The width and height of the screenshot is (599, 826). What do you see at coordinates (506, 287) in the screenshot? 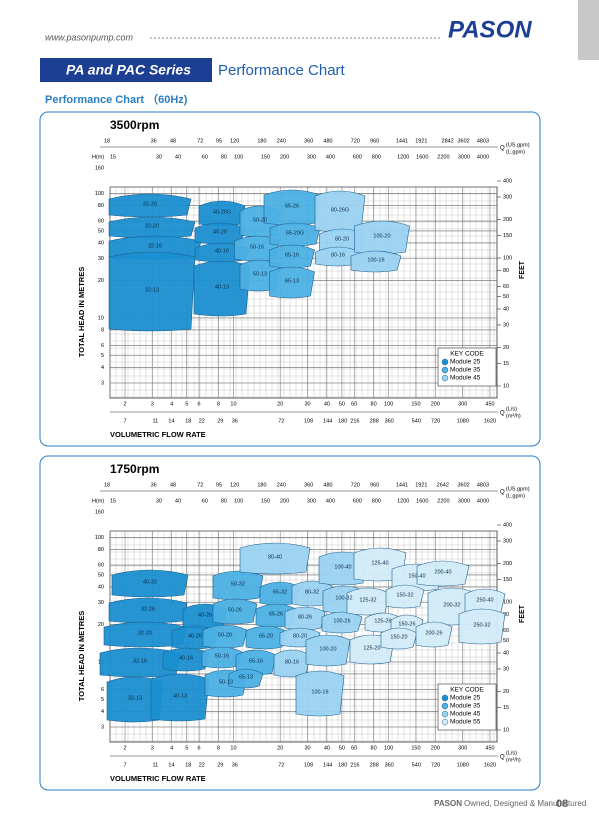
I see `feet-tick: 60` at bounding box center [506, 287].